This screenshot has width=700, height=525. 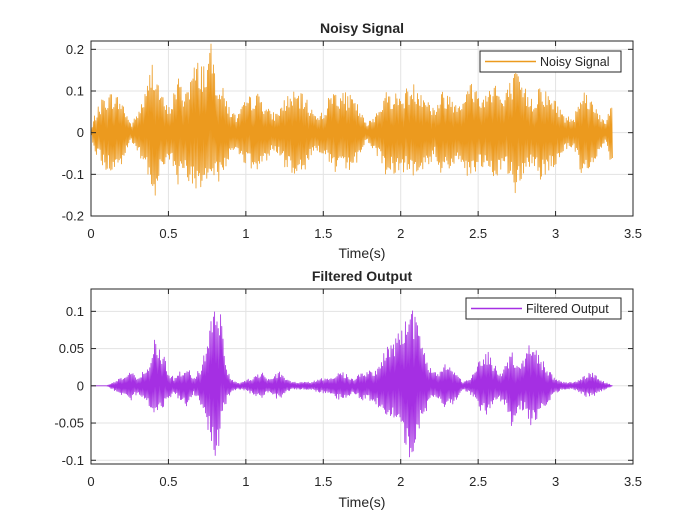 I want to click on y-tick-label: 0.05, so click(x=71, y=348).